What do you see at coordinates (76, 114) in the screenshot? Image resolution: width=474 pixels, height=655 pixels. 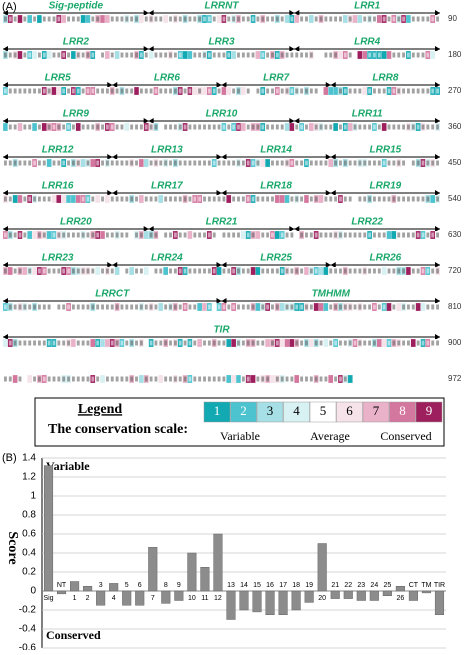 I see `domain-label: LRR9` at bounding box center [76, 114].